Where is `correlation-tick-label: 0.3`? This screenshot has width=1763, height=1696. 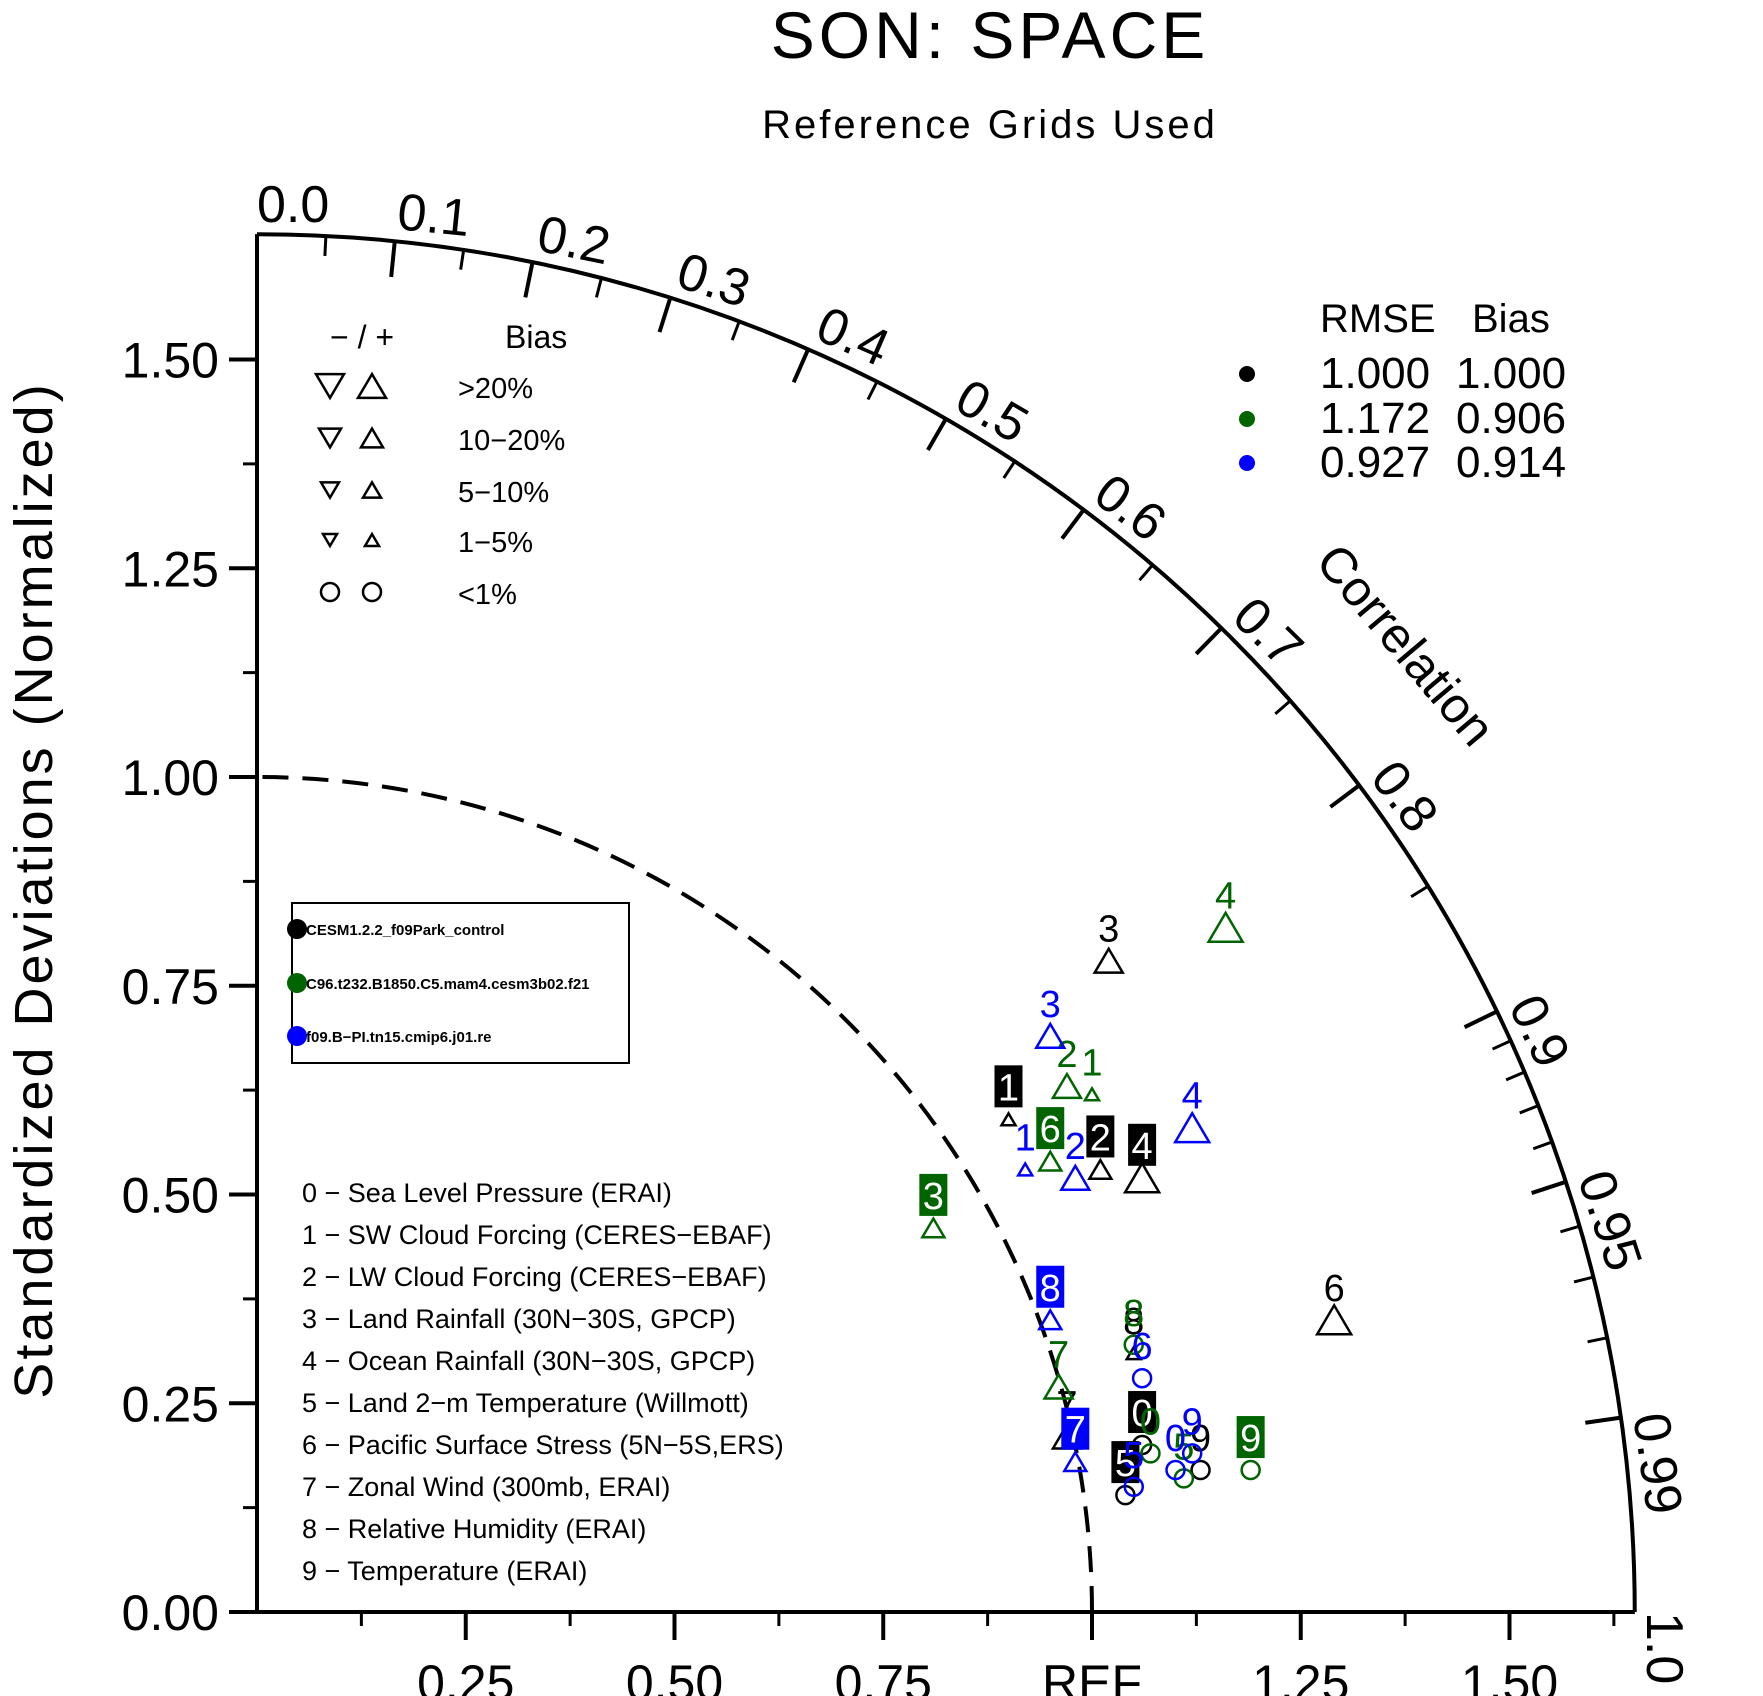 correlation-tick-label: 0.3 is located at coordinates (713, 280).